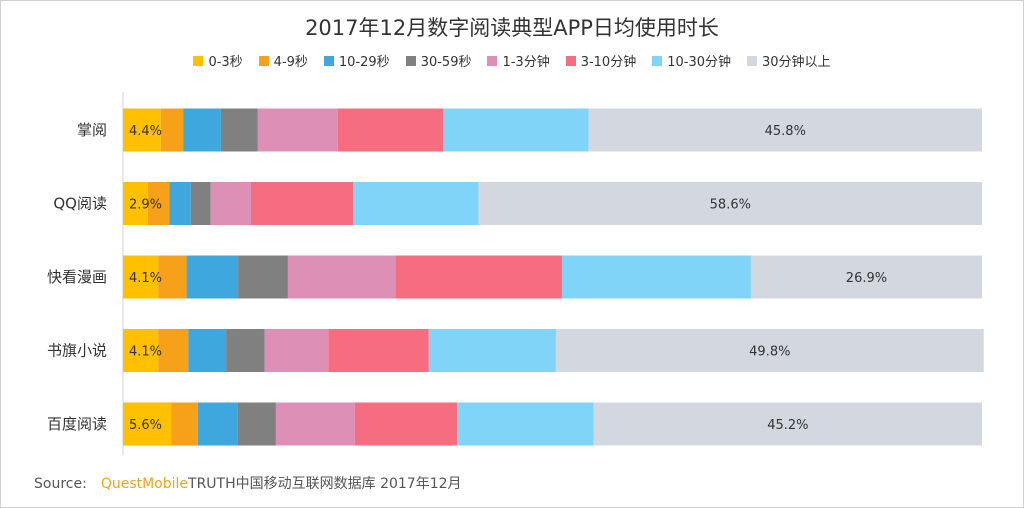  Describe the element at coordinates (145, 131) in the screenshot. I see `data-label: 4.4%` at that location.